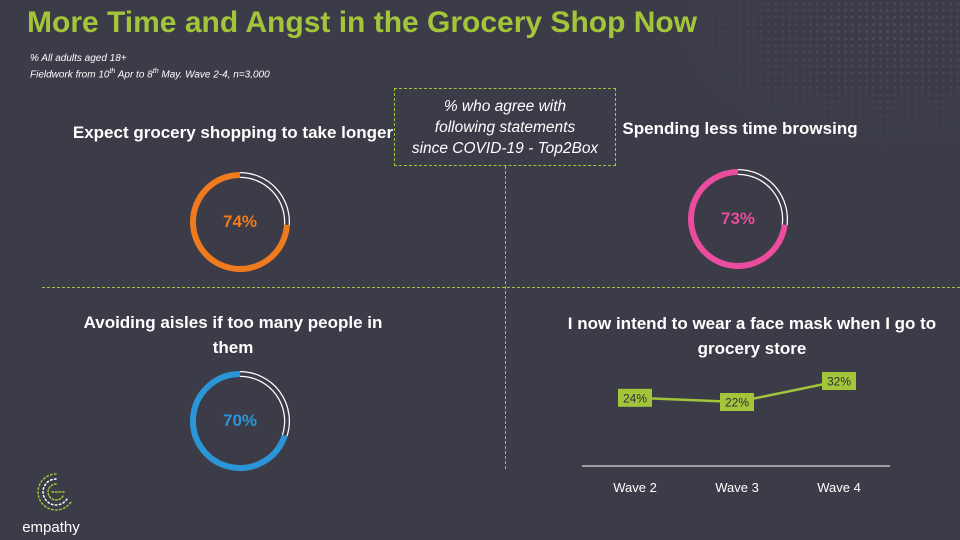 This screenshot has height=540, width=960. I want to click on statement-note-line: % who agree with, so click(505, 106).